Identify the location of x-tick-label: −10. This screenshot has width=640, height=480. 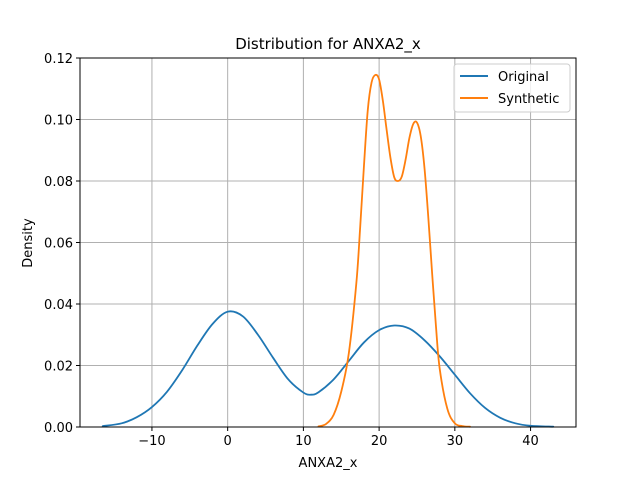
(151, 441).